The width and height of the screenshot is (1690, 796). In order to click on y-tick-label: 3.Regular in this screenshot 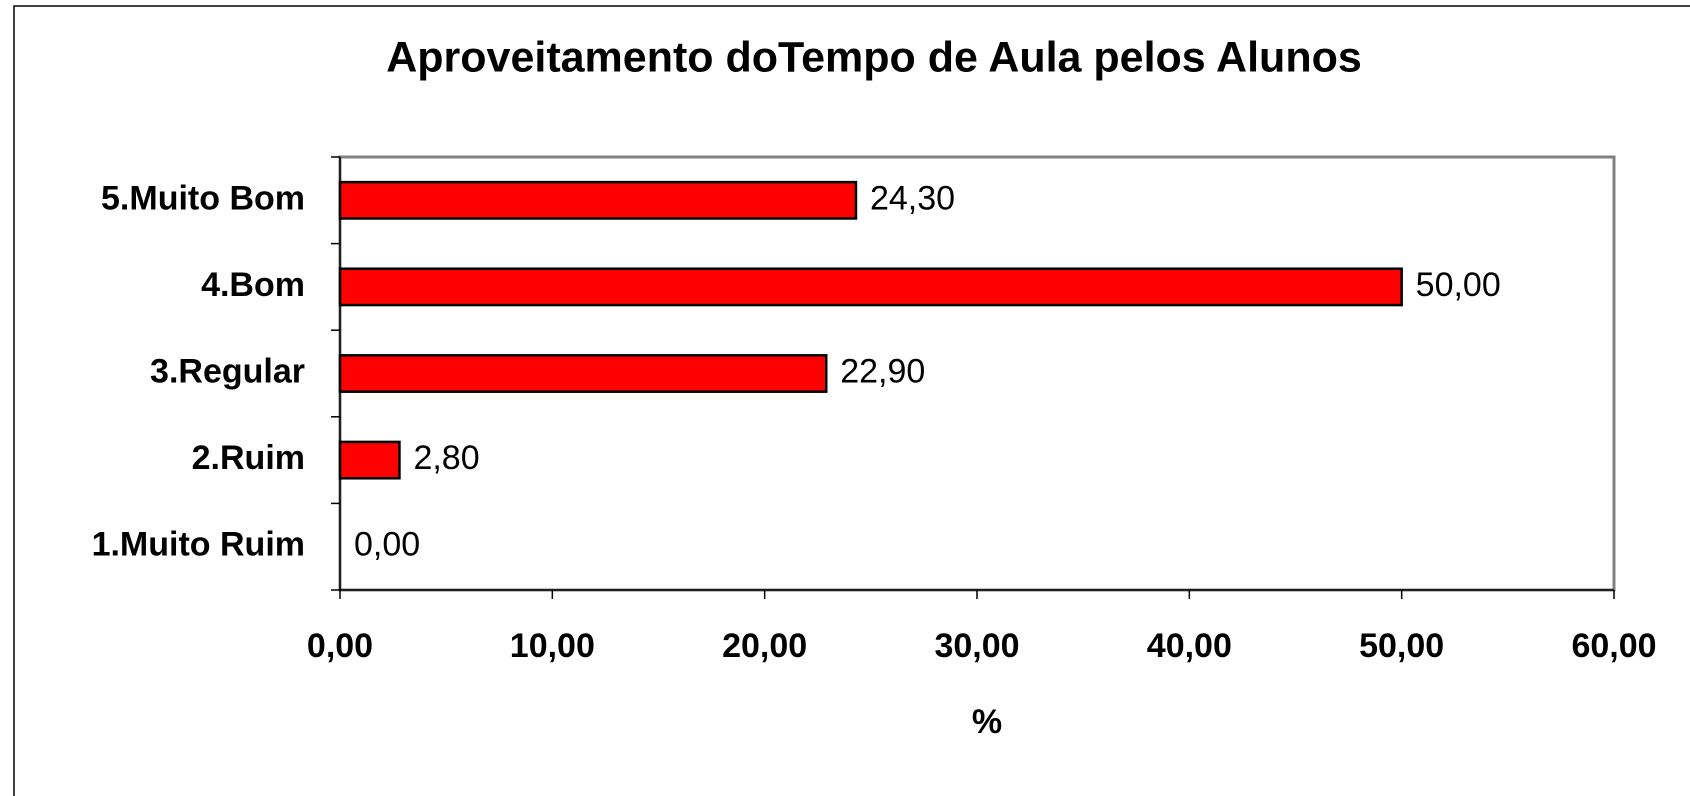, I will do `click(227, 371)`.